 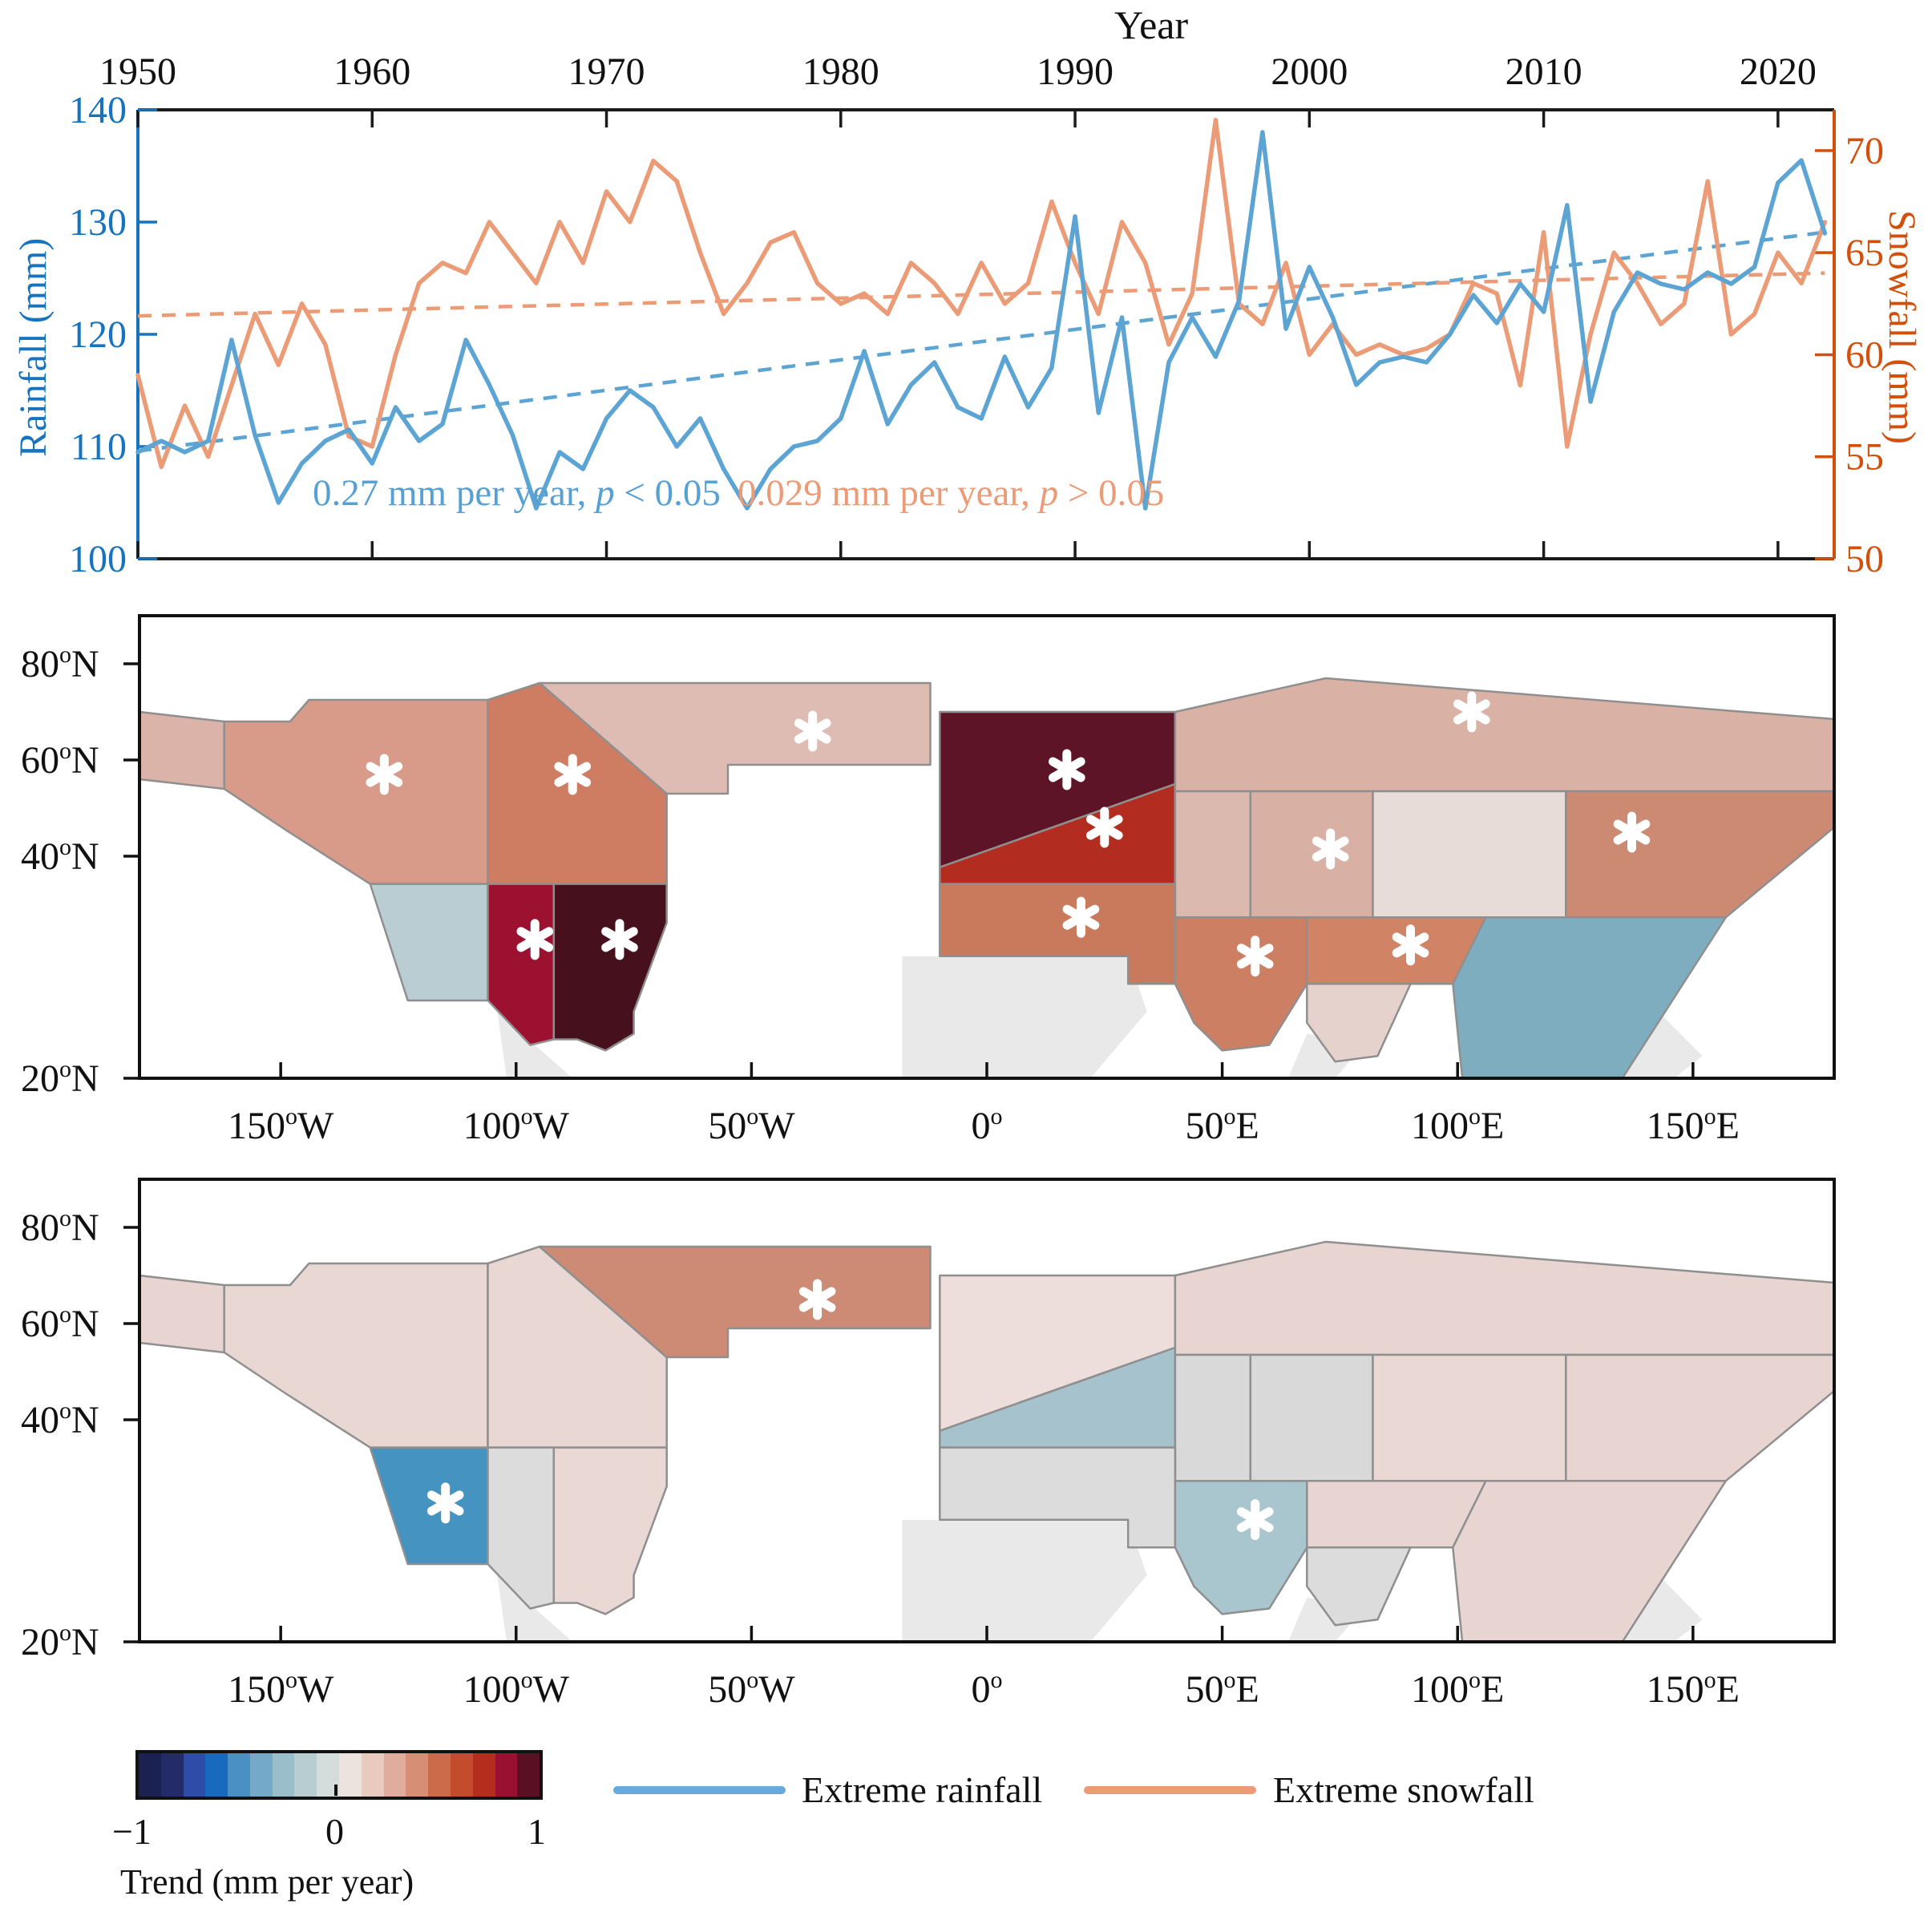 What do you see at coordinates (98, 110) in the screenshot?
I see `y-left-tick-label: 140` at bounding box center [98, 110].